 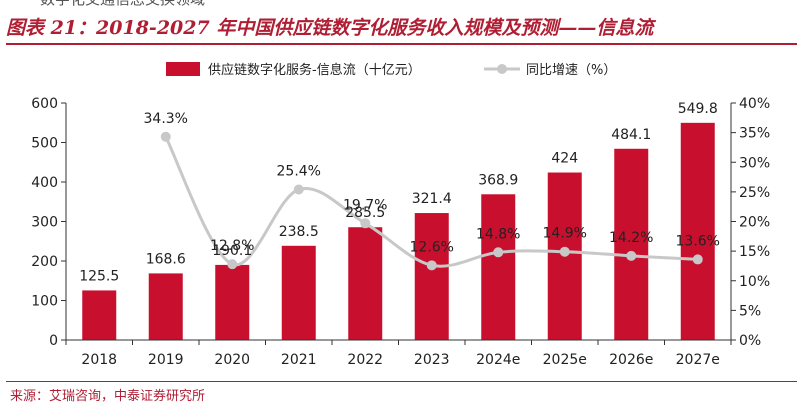 What do you see at coordinates (166, 360) in the screenshot?
I see `x-tick-label: 2019` at bounding box center [166, 360].